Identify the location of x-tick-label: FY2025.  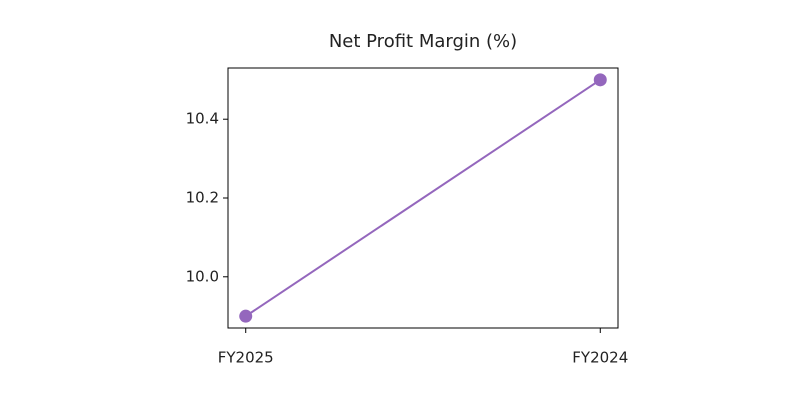
(246, 358).